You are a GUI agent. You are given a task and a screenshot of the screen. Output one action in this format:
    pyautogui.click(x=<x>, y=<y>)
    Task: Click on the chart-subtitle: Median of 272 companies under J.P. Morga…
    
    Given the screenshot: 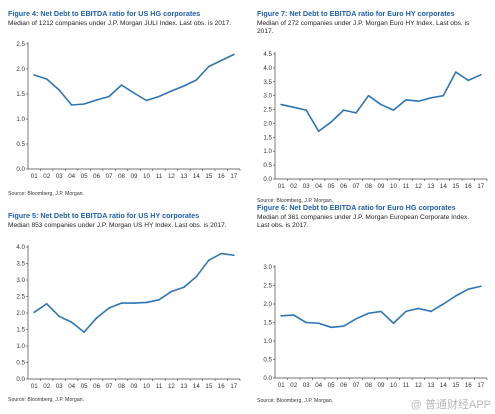 What is the action you would take?
    pyautogui.click(x=371, y=28)
    